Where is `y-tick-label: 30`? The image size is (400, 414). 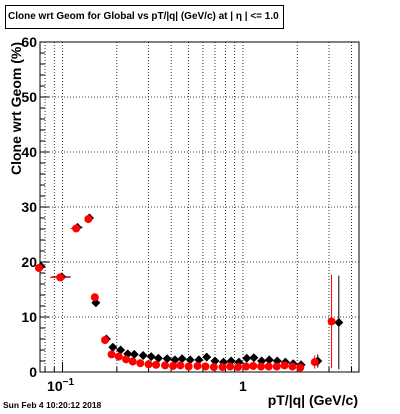
y-tick-label: 30 is located at coordinates (29, 207).